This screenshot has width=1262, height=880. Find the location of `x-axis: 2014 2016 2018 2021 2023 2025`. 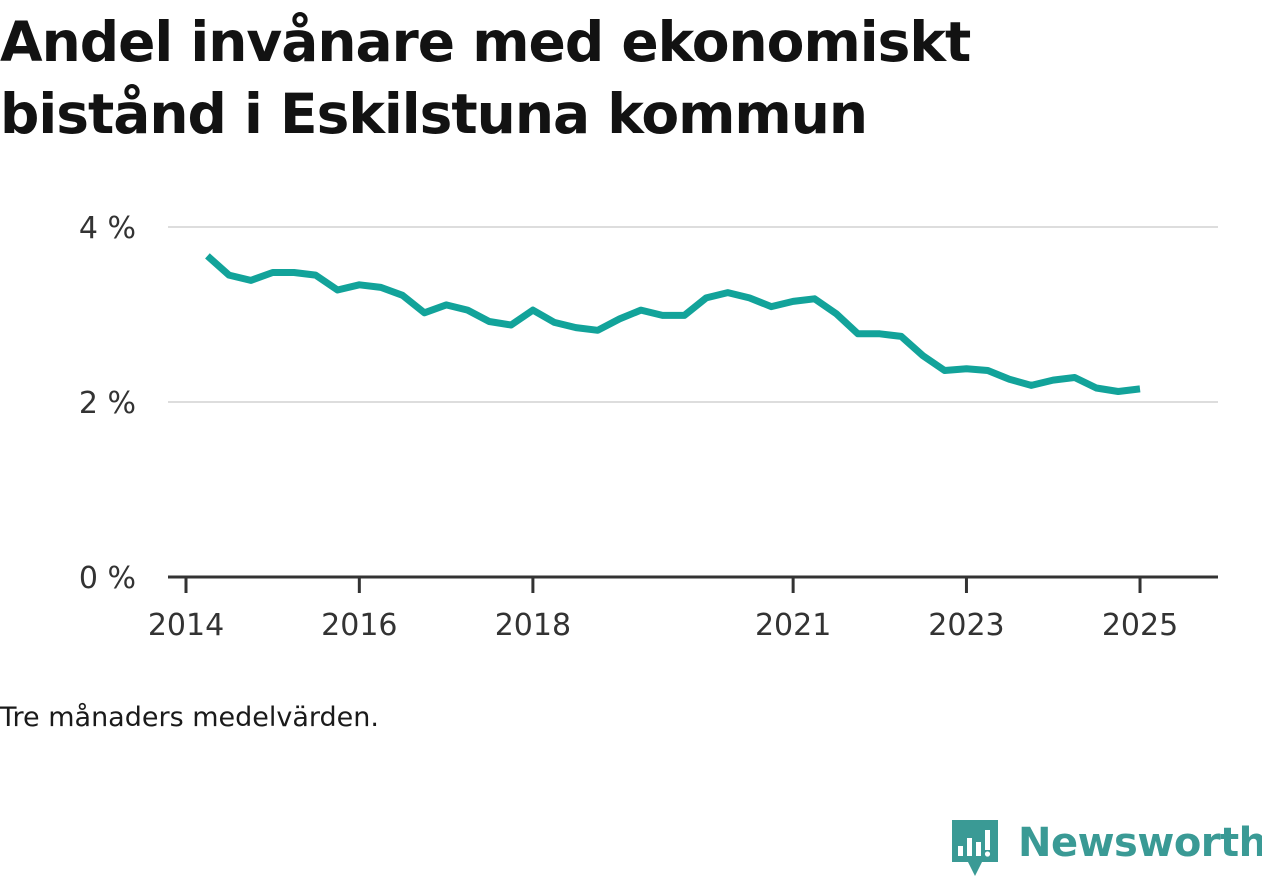

x-axis: 2014 2016 2018 2021 2023 2025 is located at coordinates (683, 609).